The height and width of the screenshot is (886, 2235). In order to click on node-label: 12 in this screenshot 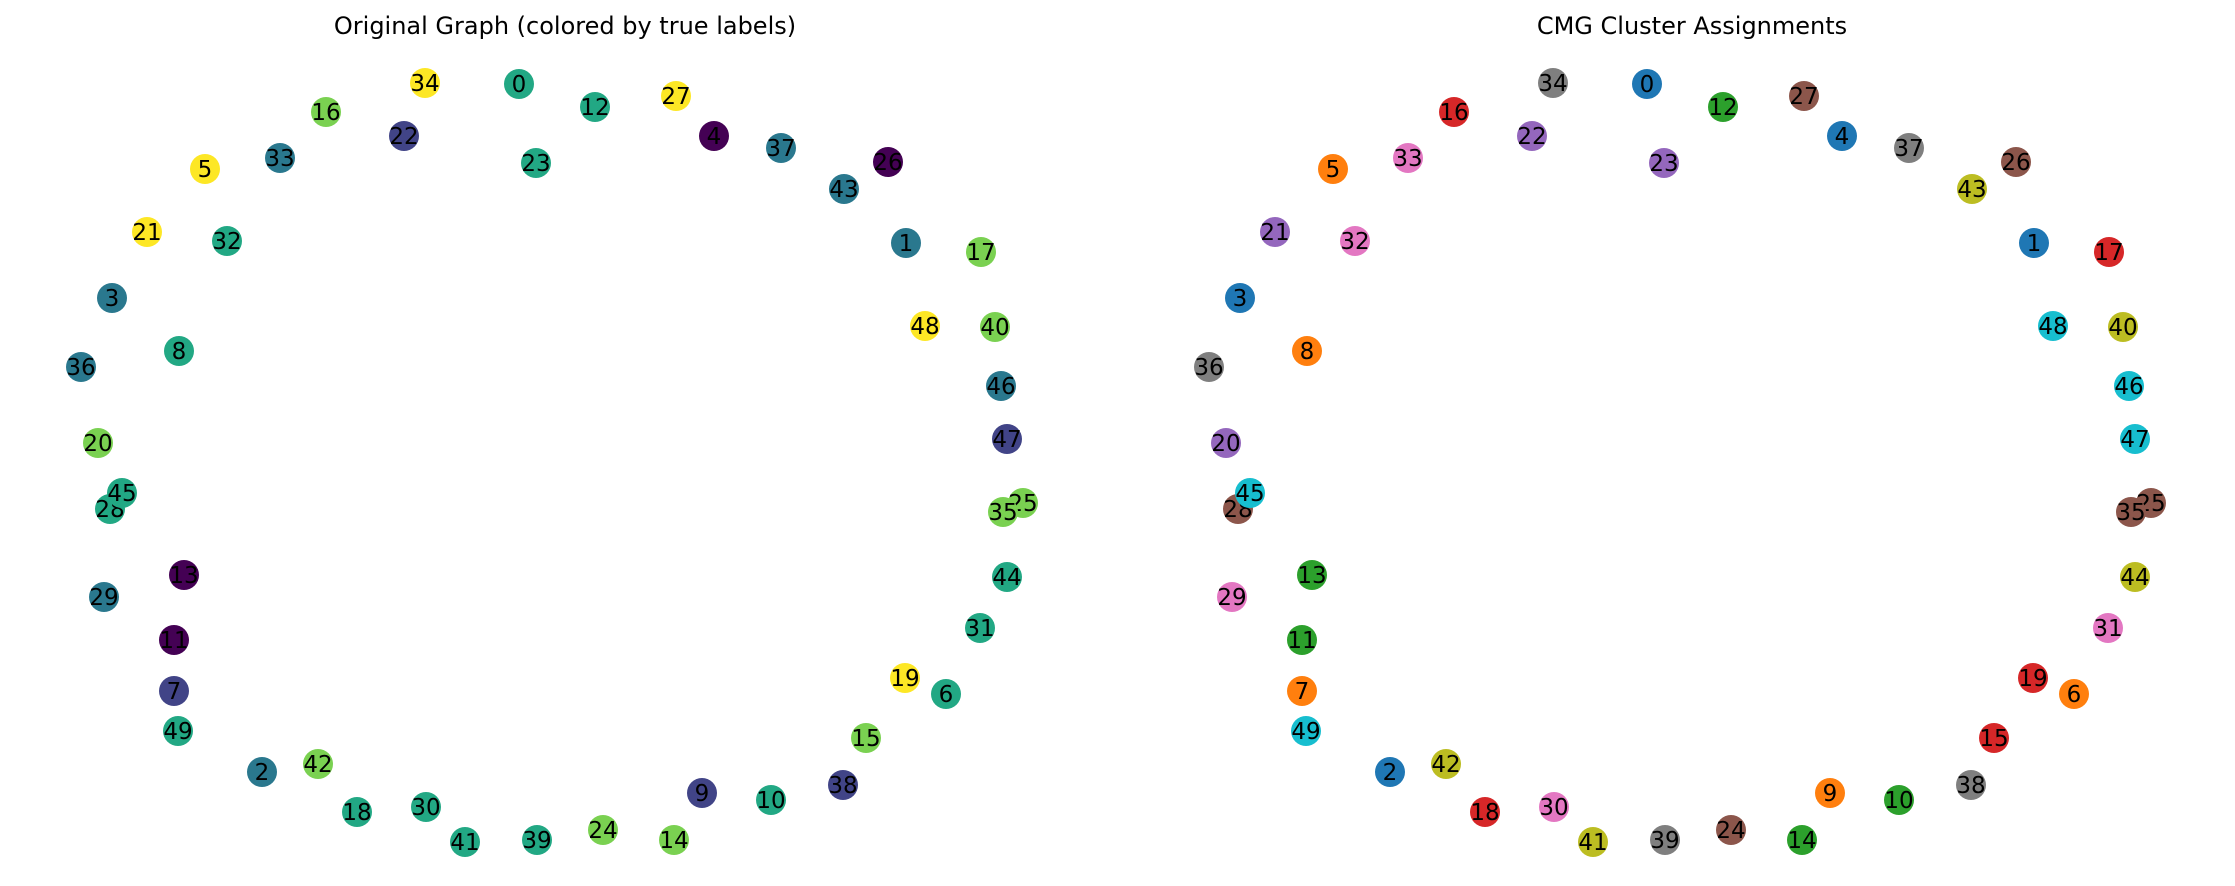, I will do `click(594, 108)`.